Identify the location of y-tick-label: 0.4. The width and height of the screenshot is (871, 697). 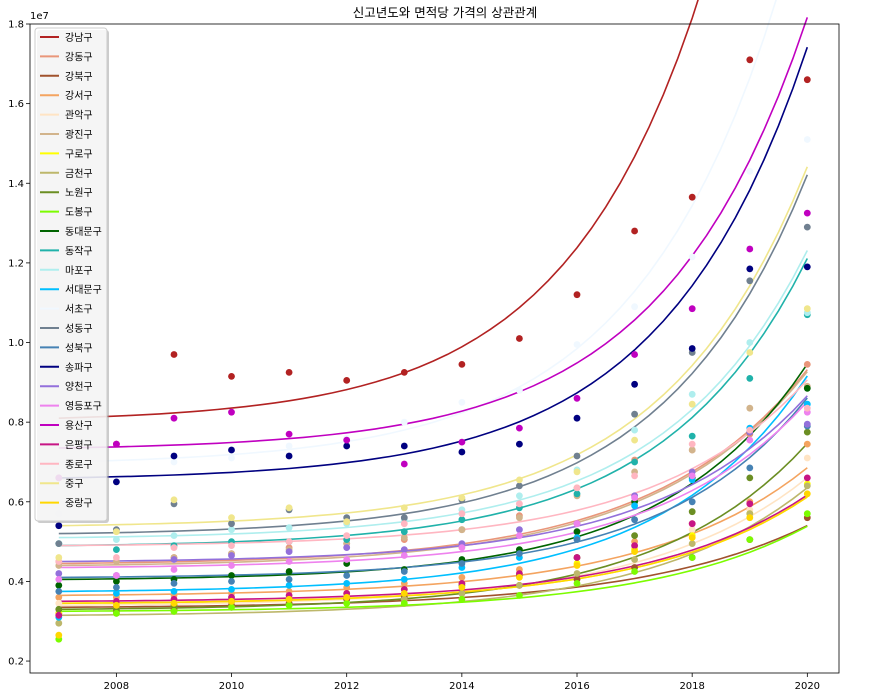
(16, 582).